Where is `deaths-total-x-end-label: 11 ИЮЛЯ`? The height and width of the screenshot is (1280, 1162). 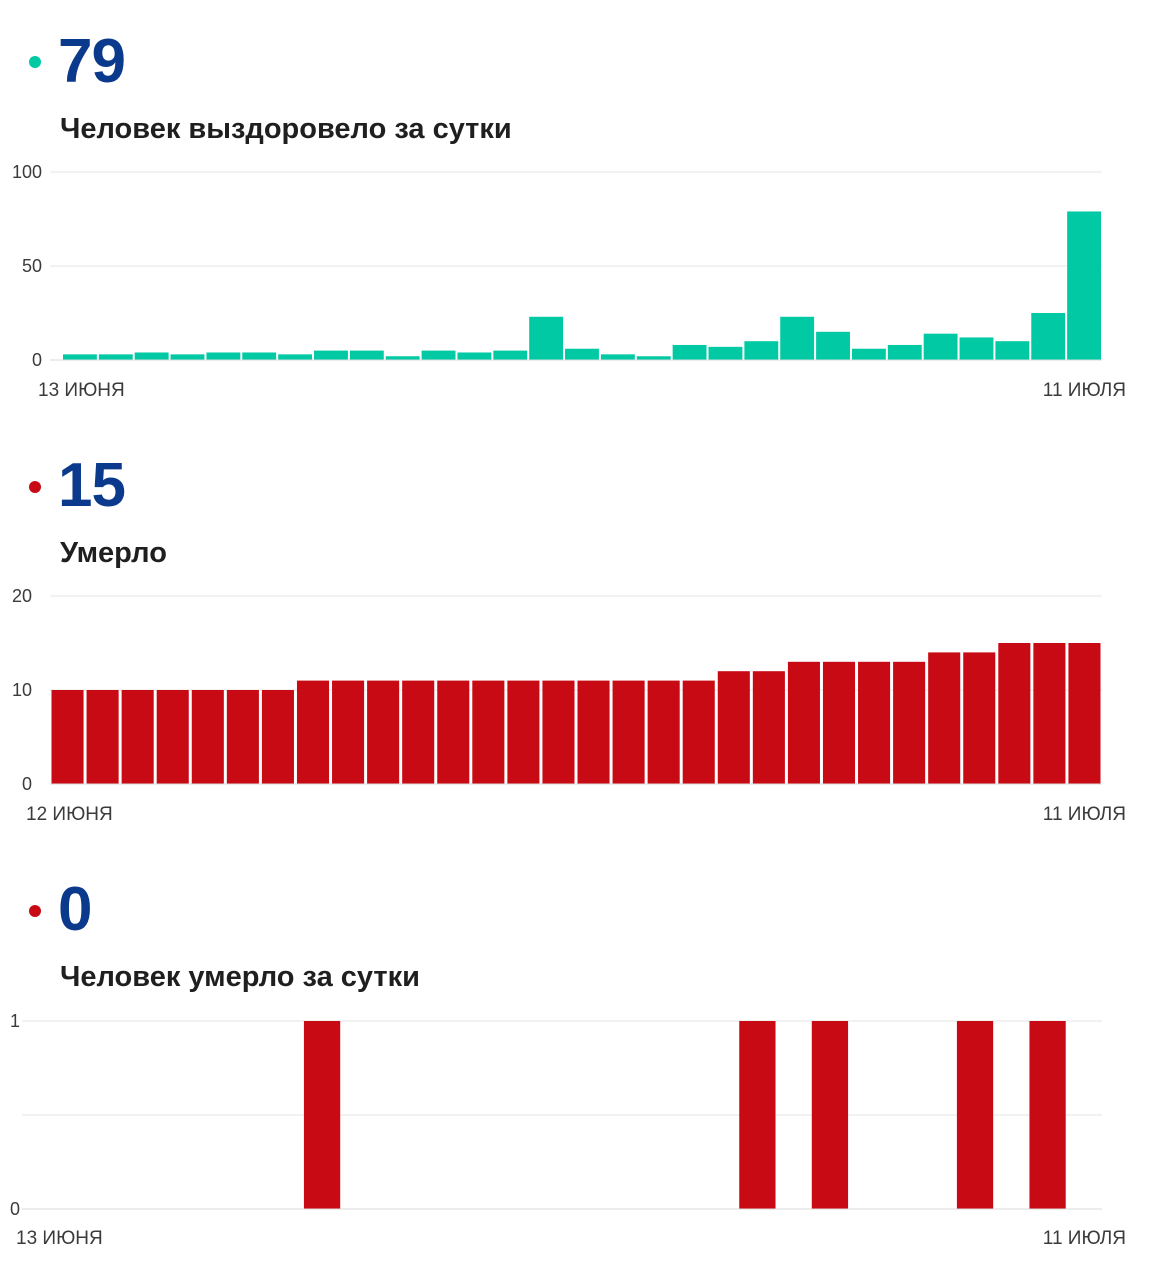 deaths-total-x-end-label: 11 ИЮЛЯ is located at coordinates (1084, 814).